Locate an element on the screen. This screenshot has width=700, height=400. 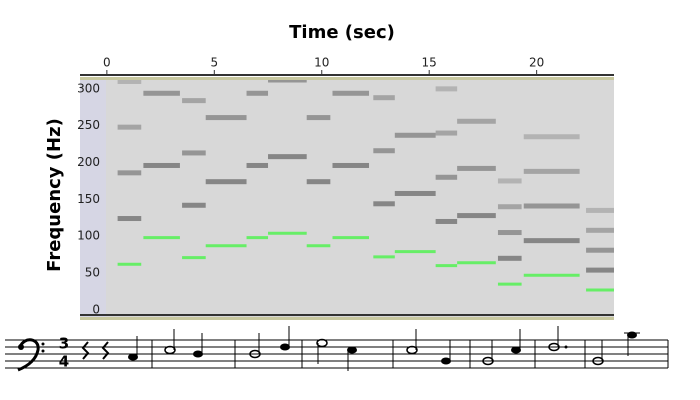
y-tick-label: 0 is located at coordinates (96, 309).